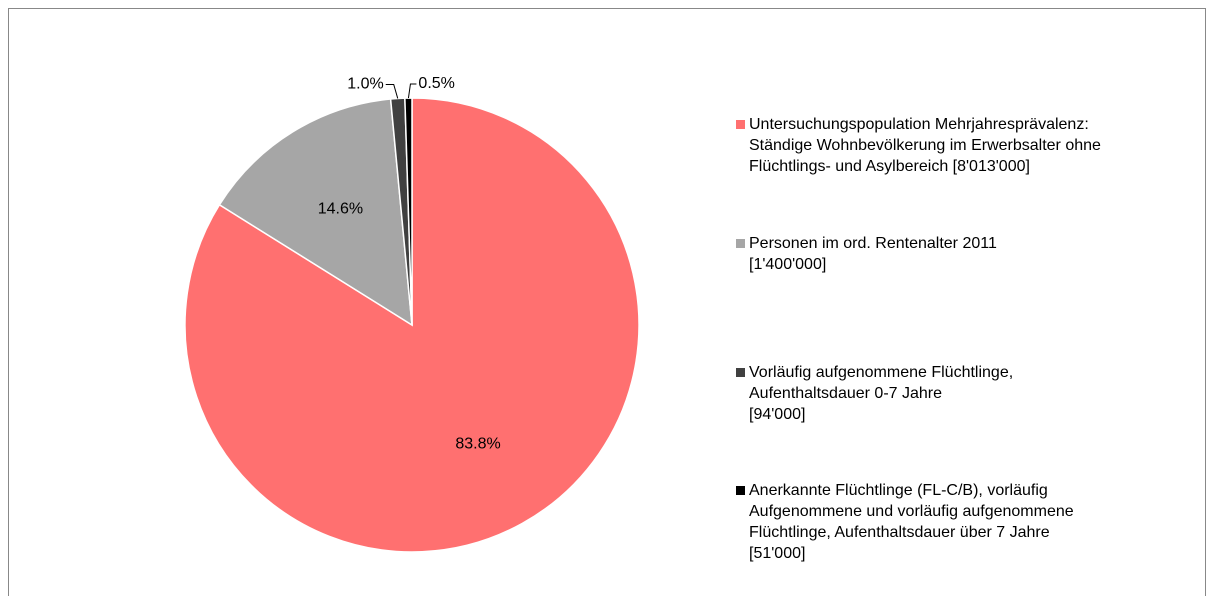  What do you see at coordinates (315, 212) in the screenshot?
I see `pie-slice` at bounding box center [315, 212].